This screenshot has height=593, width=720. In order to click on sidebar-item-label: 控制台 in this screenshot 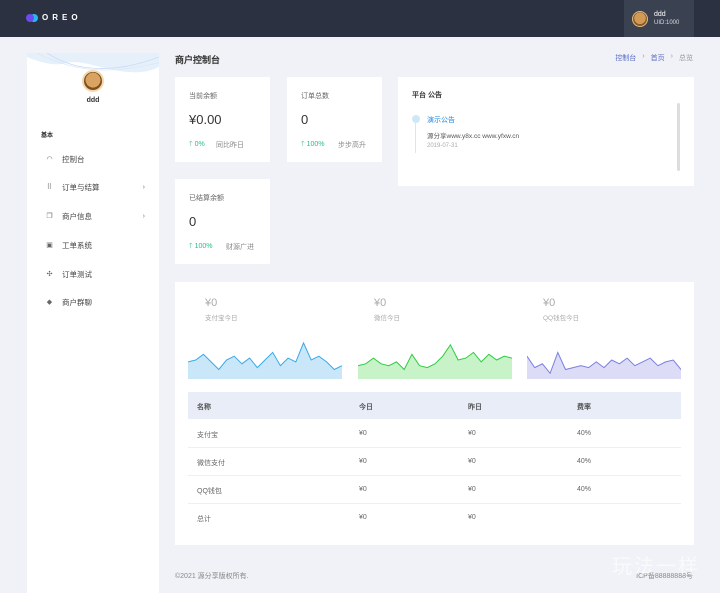, I will do `click(73, 159)`.